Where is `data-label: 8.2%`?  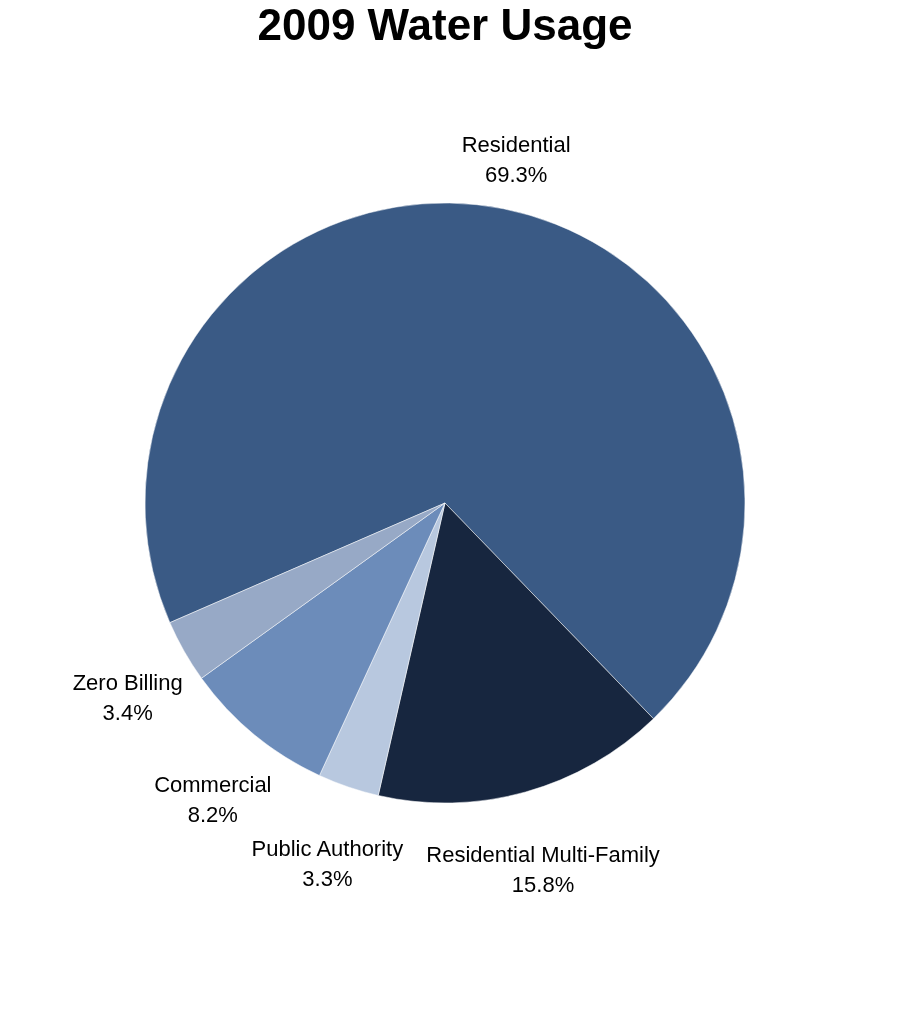 data-label: 8.2% is located at coordinates (212, 814).